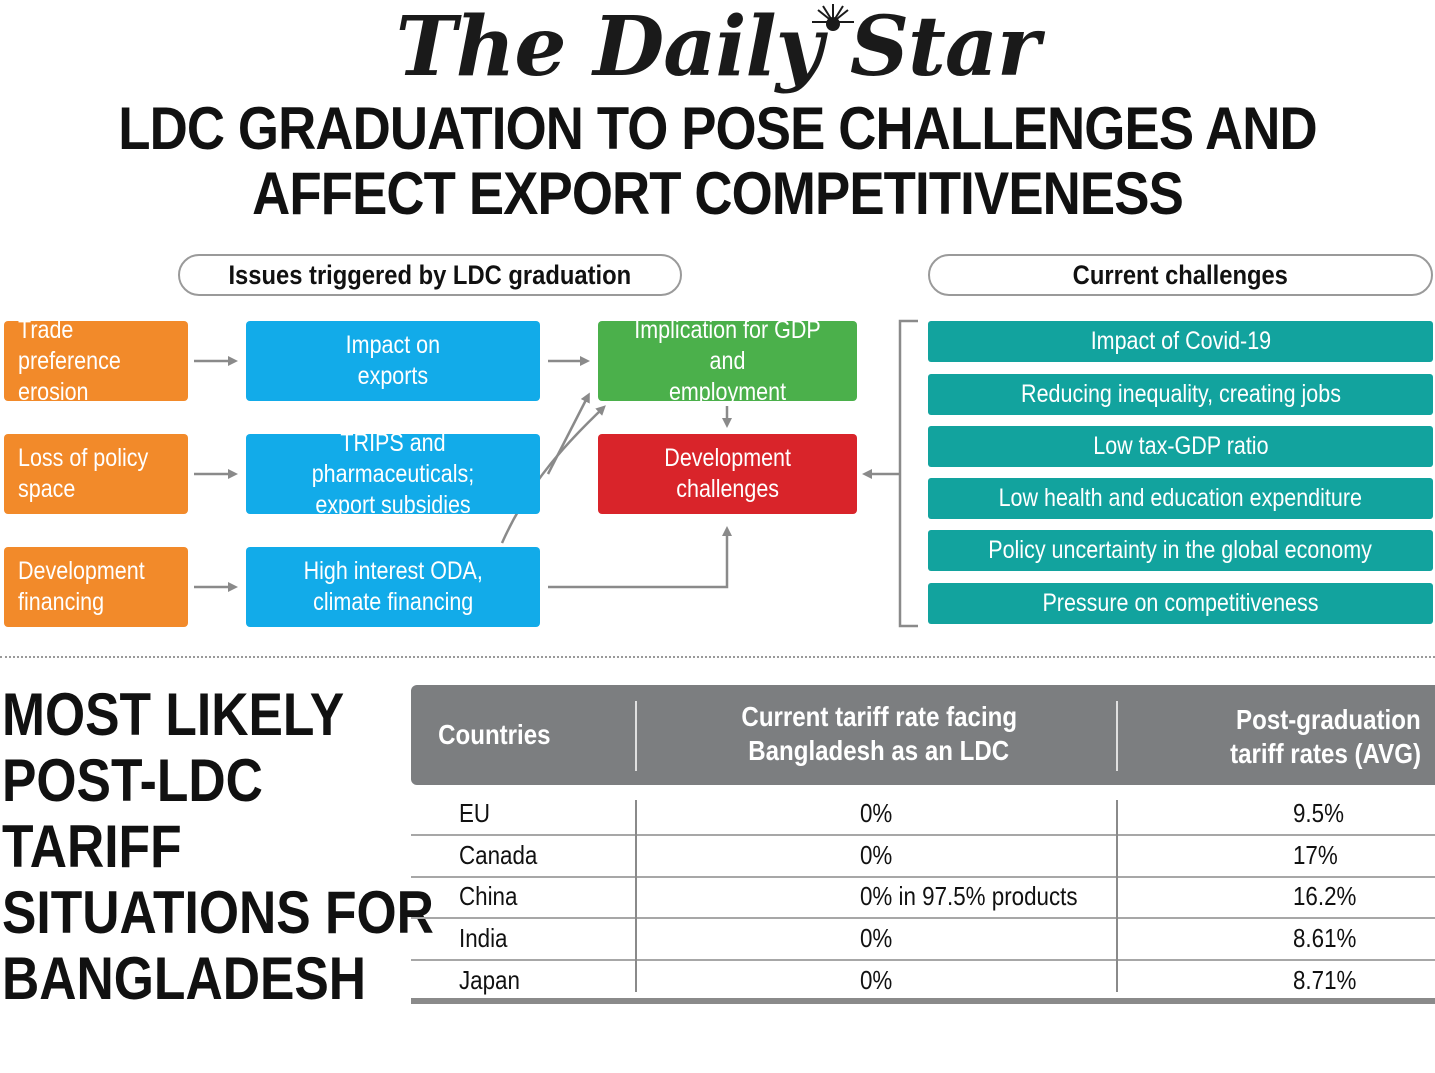 Image resolution: width=1435 pixels, height=1073 pixels. I want to click on flow-arrows, so click(556, 473).